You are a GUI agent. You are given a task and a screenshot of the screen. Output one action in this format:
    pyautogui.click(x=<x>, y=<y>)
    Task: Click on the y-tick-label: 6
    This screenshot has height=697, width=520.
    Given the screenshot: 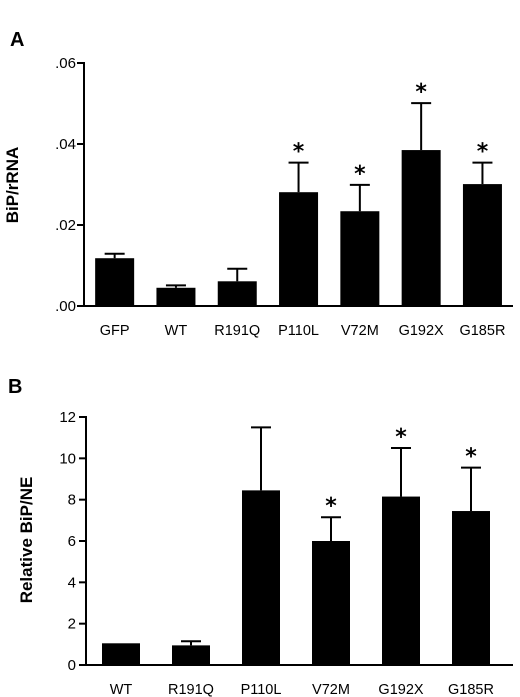 What is the action you would take?
    pyautogui.click(x=72, y=541)
    